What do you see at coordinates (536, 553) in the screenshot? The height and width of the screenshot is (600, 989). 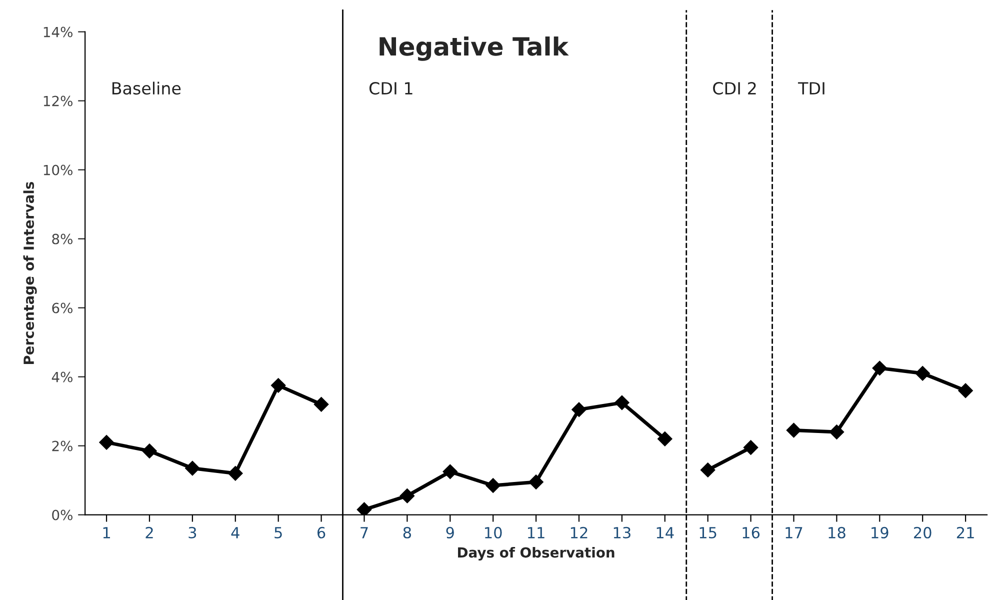 I see `x-axis-title: Days of Observation` at bounding box center [536, 553].